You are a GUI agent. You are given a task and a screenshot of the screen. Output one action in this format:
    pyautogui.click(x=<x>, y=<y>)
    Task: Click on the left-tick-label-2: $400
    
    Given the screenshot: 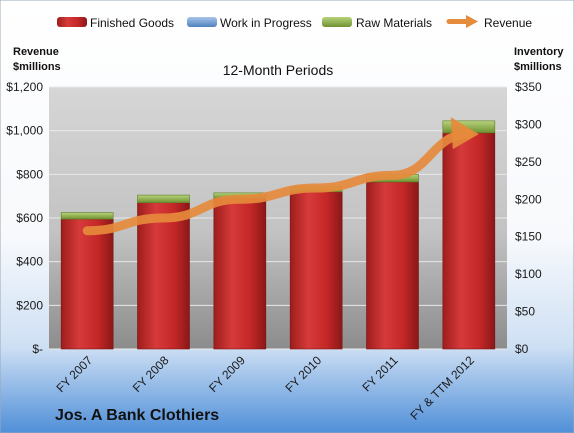 What is the action you would take?
    pyautogui.click(x=29, y=262)
    